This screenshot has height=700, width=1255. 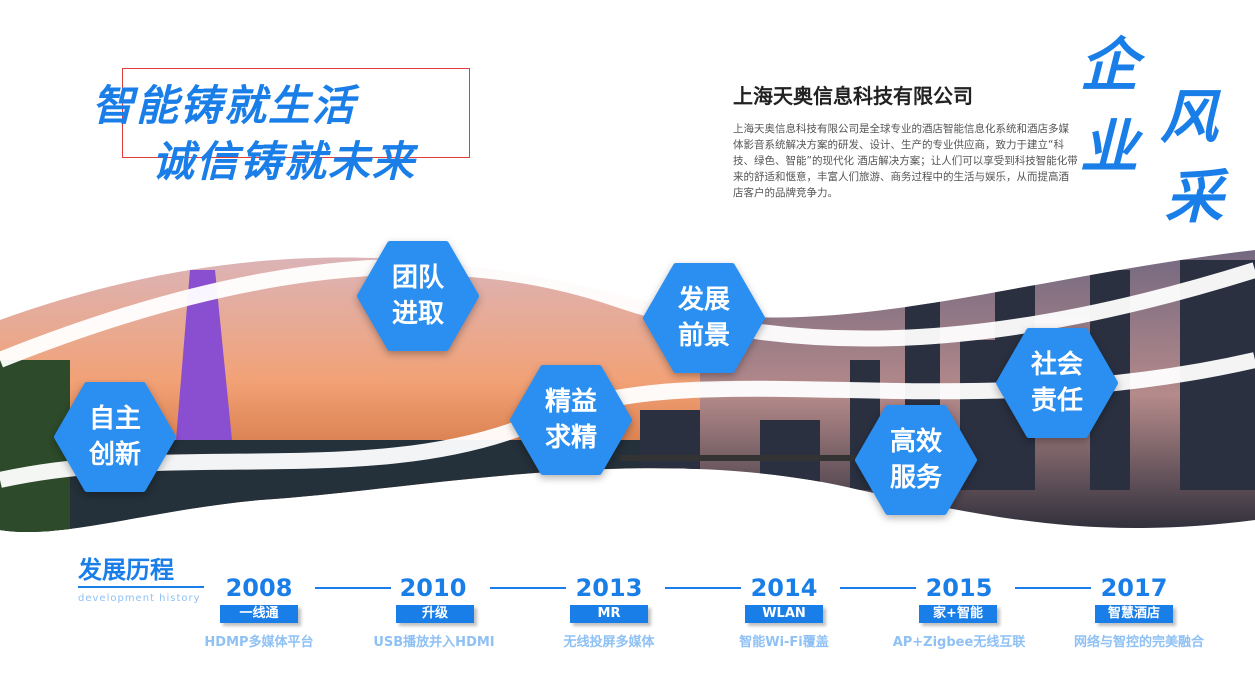 I want to click on value-label: 精益求精, so click(x=570, y=420).